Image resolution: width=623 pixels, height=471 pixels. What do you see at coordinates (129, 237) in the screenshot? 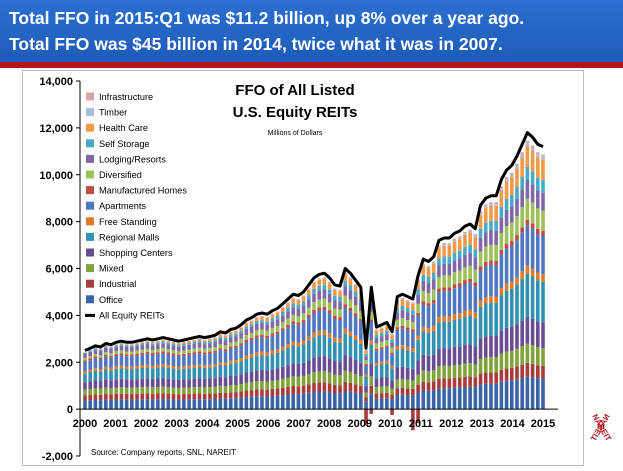
I see `legend-label: Regional Malls` at bounding box center [129, 237].